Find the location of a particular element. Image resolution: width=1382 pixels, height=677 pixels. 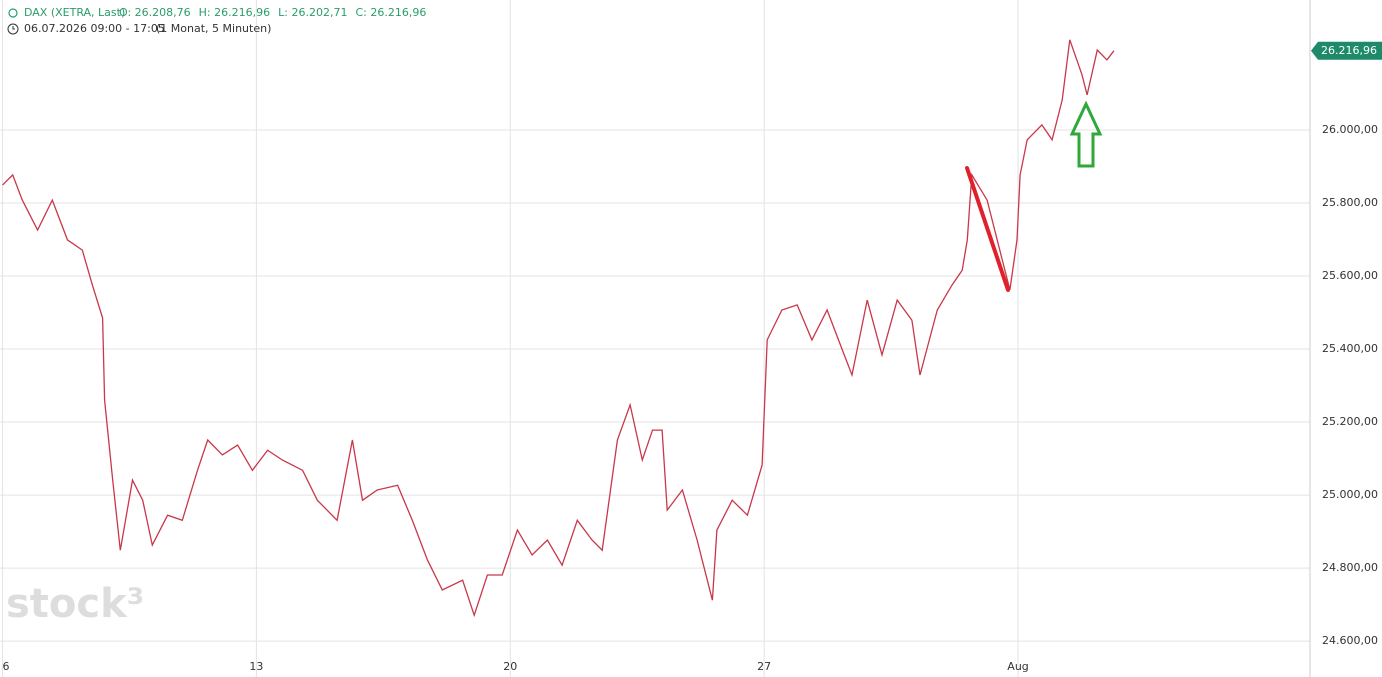

status-icon is located at coordinates (13, 13).